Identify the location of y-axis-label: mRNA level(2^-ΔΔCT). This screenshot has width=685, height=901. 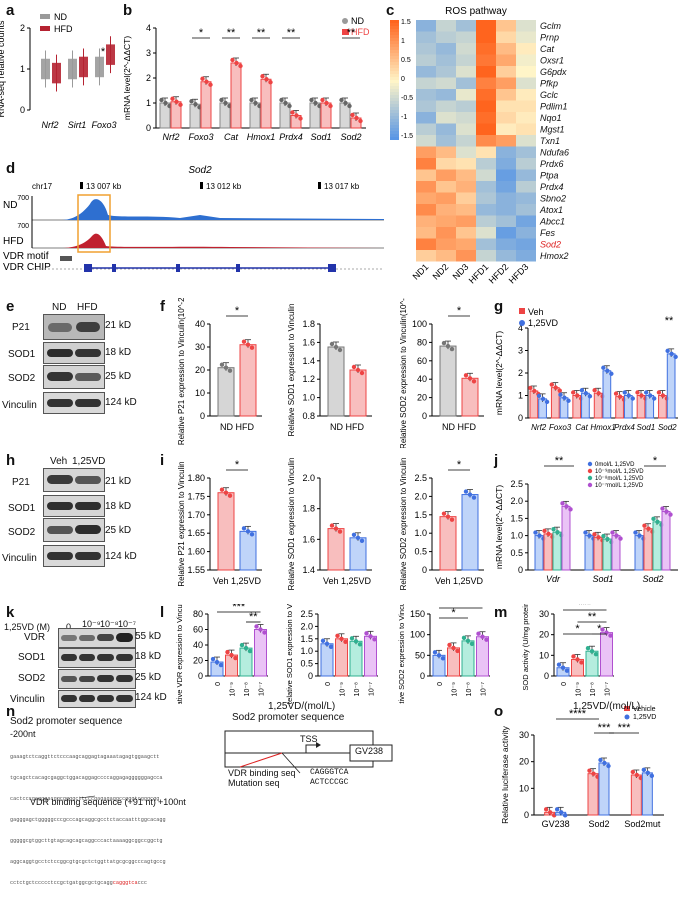
(499, 373).